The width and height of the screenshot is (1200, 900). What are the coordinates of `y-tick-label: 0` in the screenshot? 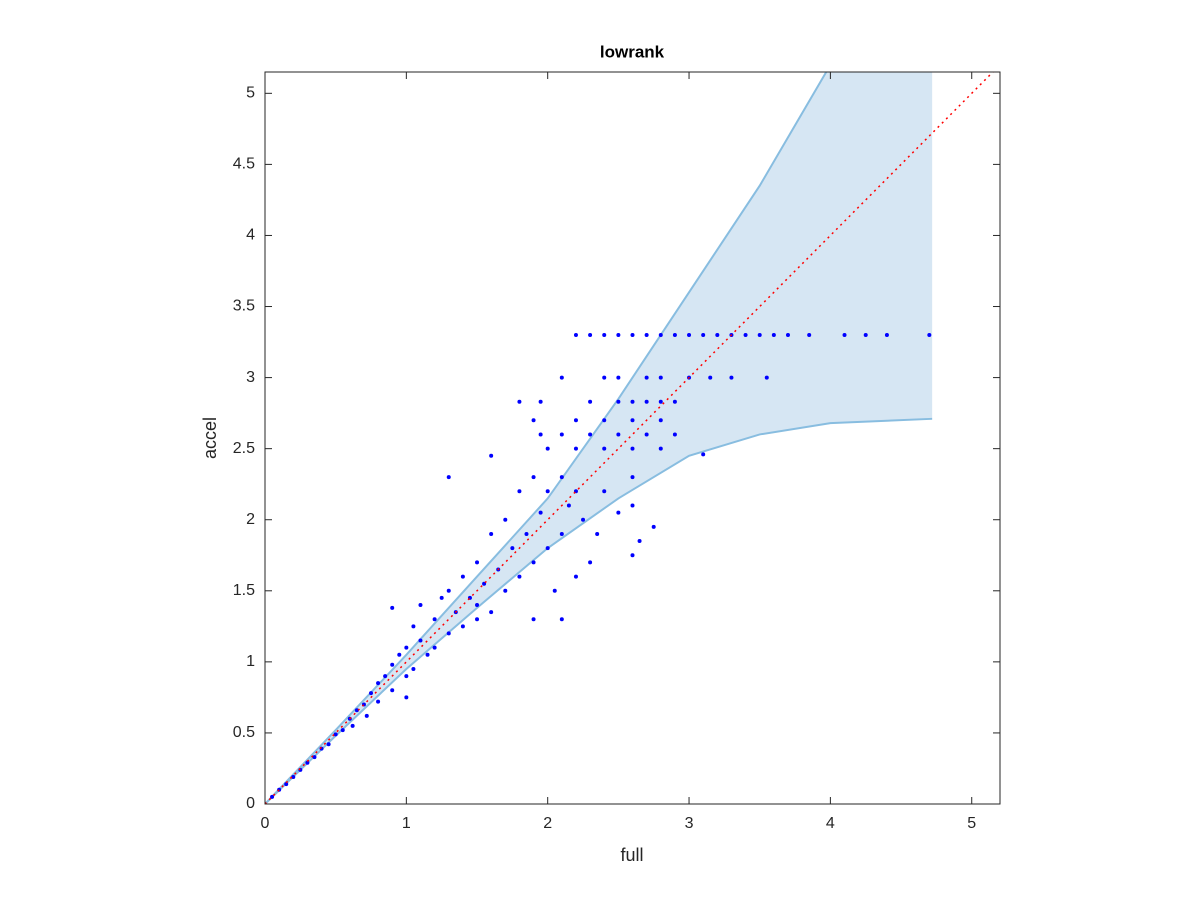 It's located at (250, 803).